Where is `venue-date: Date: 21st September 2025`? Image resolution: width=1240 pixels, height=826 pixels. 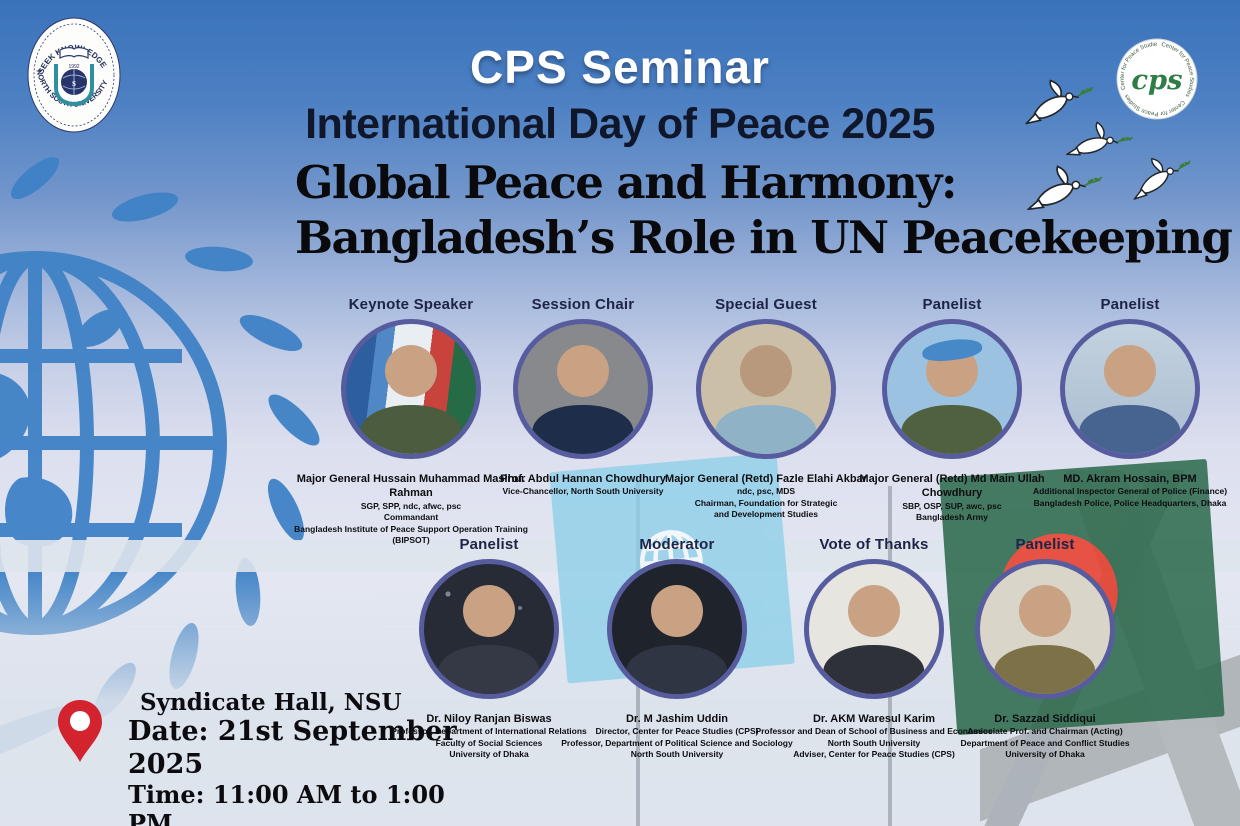
venue-date: Date: 21st September 2025 is located at coordinates (292, 748).